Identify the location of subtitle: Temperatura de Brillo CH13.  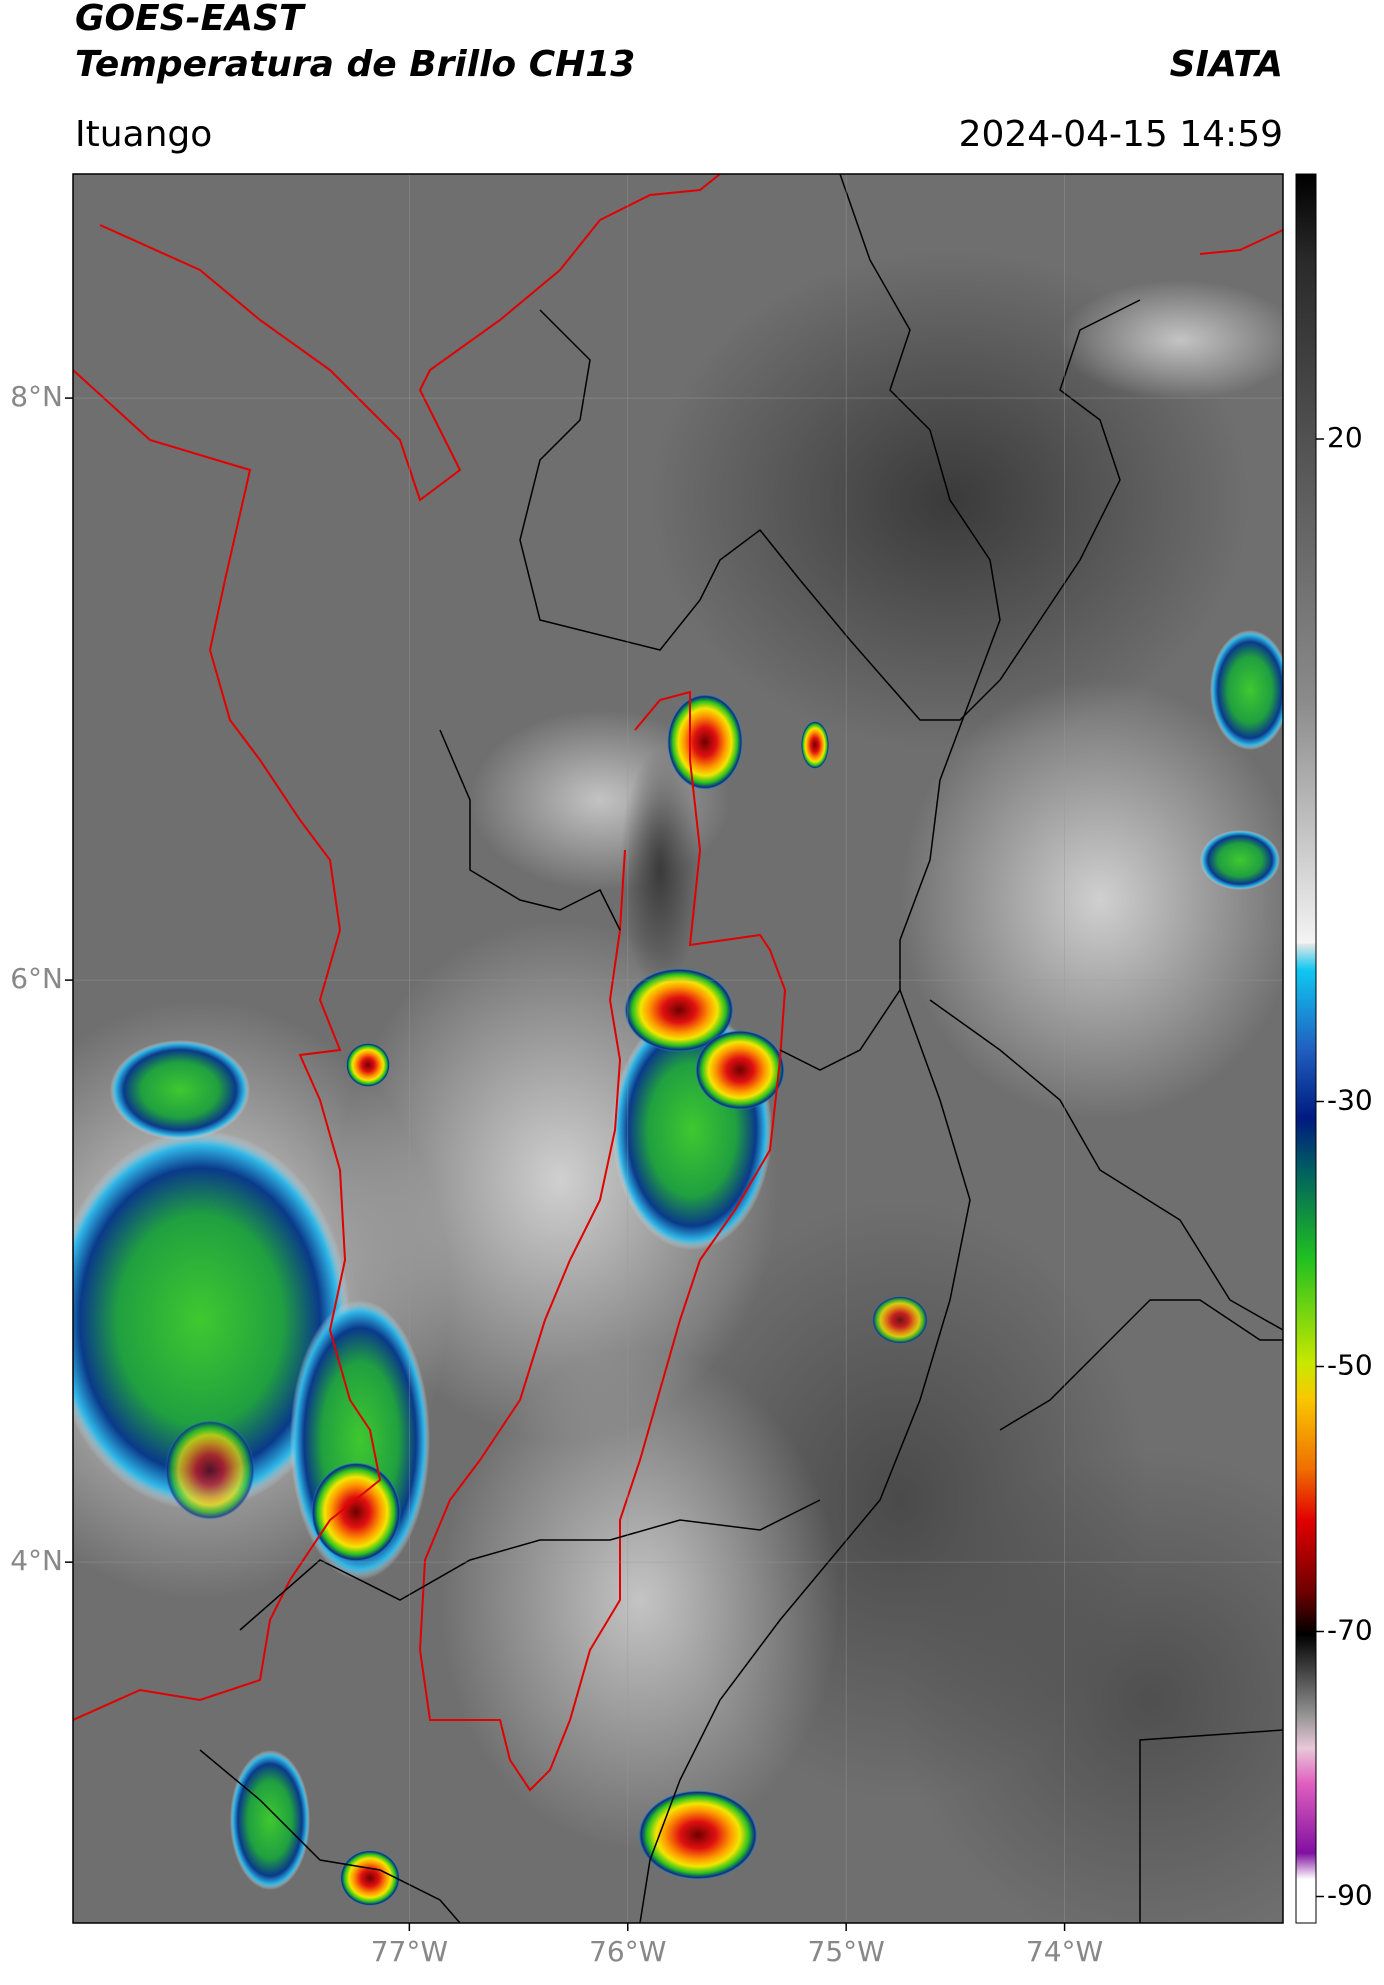
(355, 64).